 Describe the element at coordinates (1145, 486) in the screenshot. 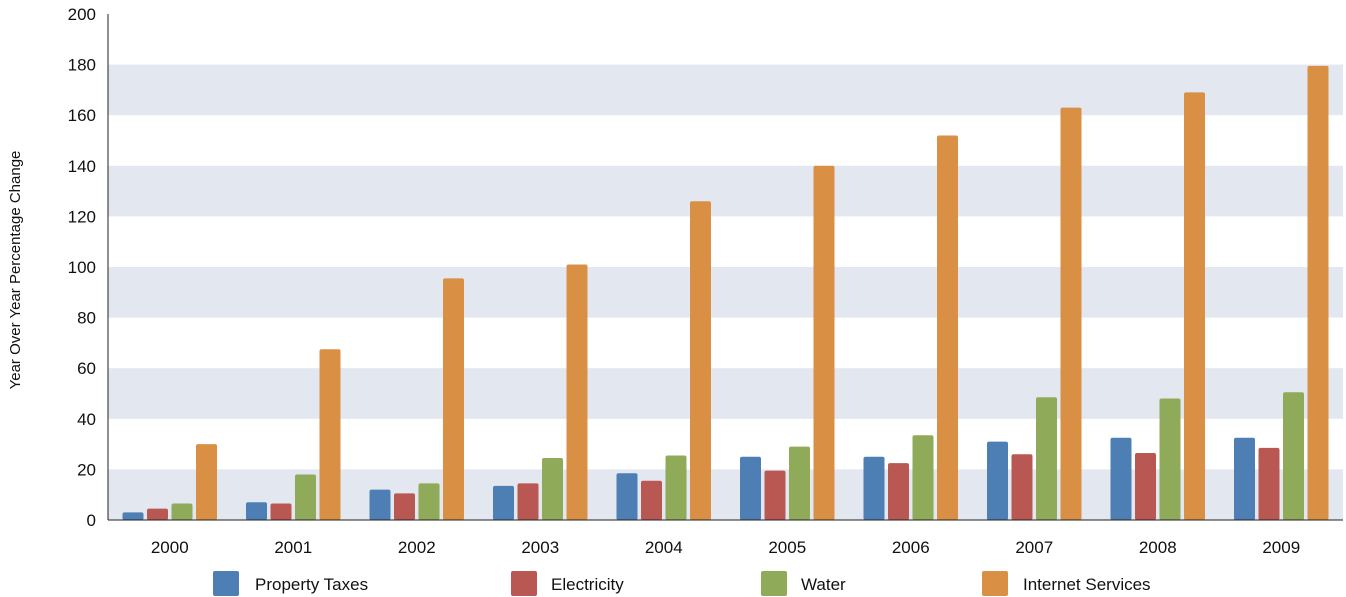

I see `bar-electricity-2008` at that location.